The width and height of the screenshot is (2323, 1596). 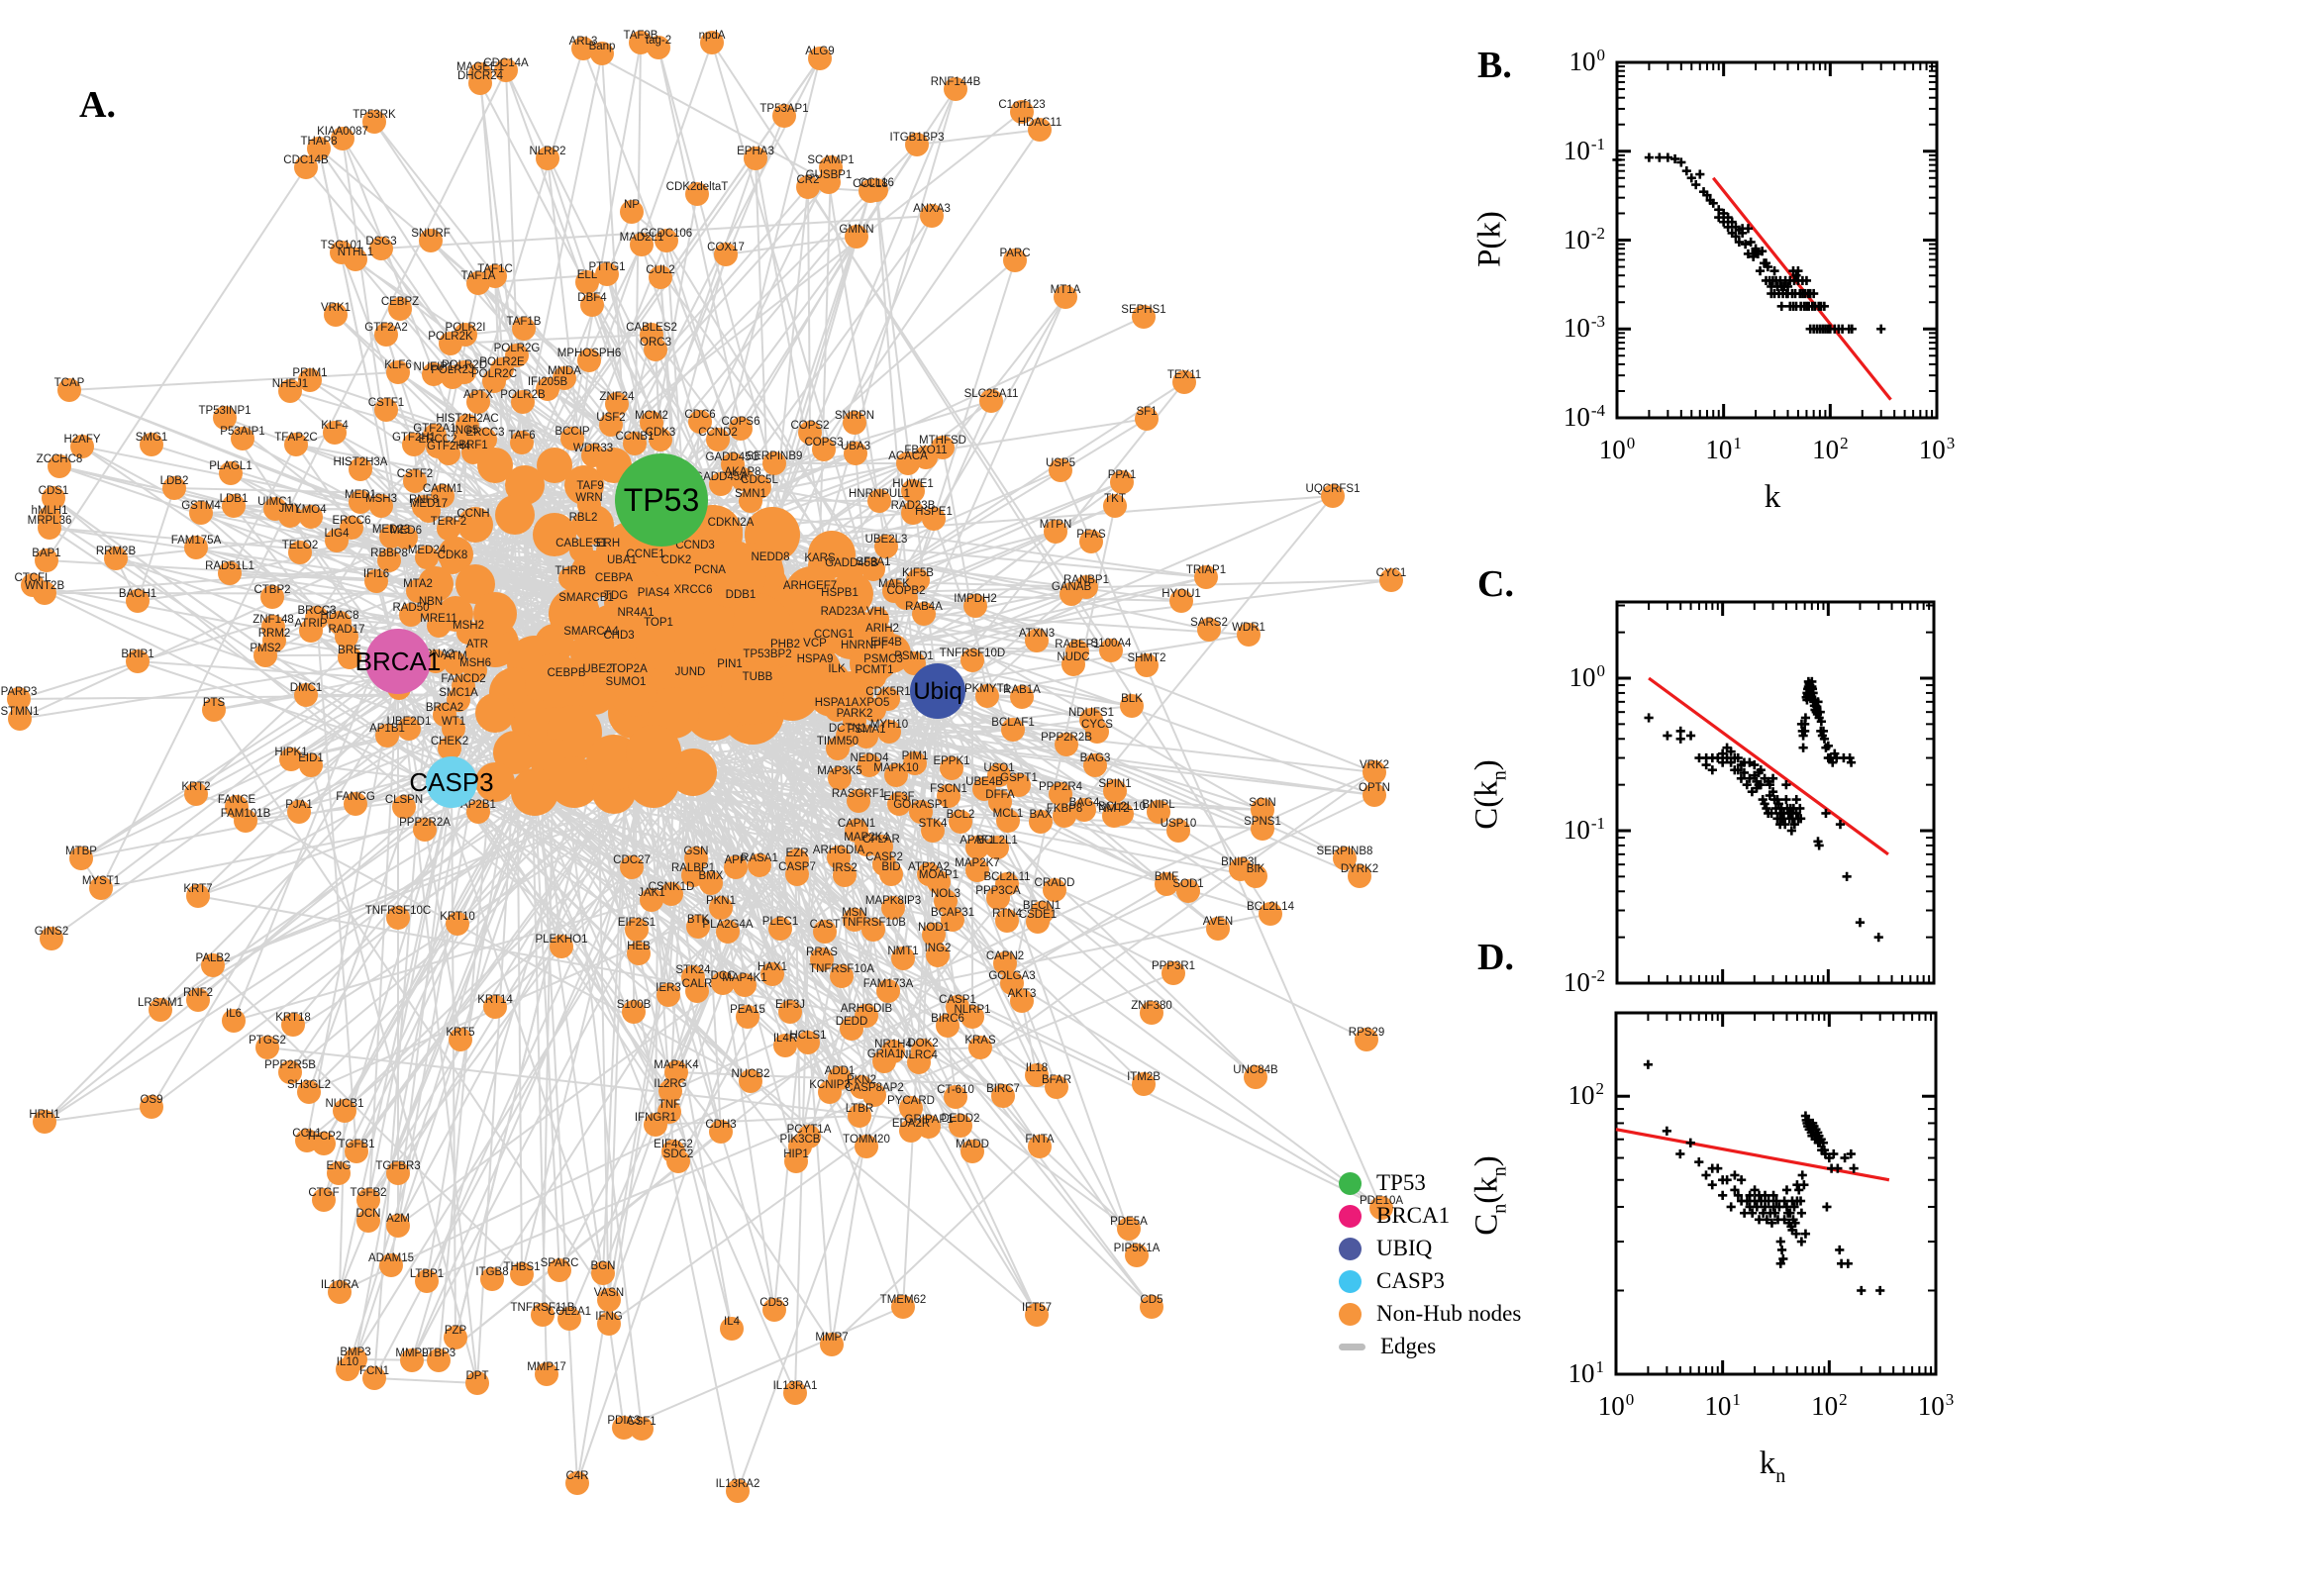 What do you see at coordinates (921, 805) in the screenshot?
I see `node-label: GORASP1` at bounding box center [921, 805].